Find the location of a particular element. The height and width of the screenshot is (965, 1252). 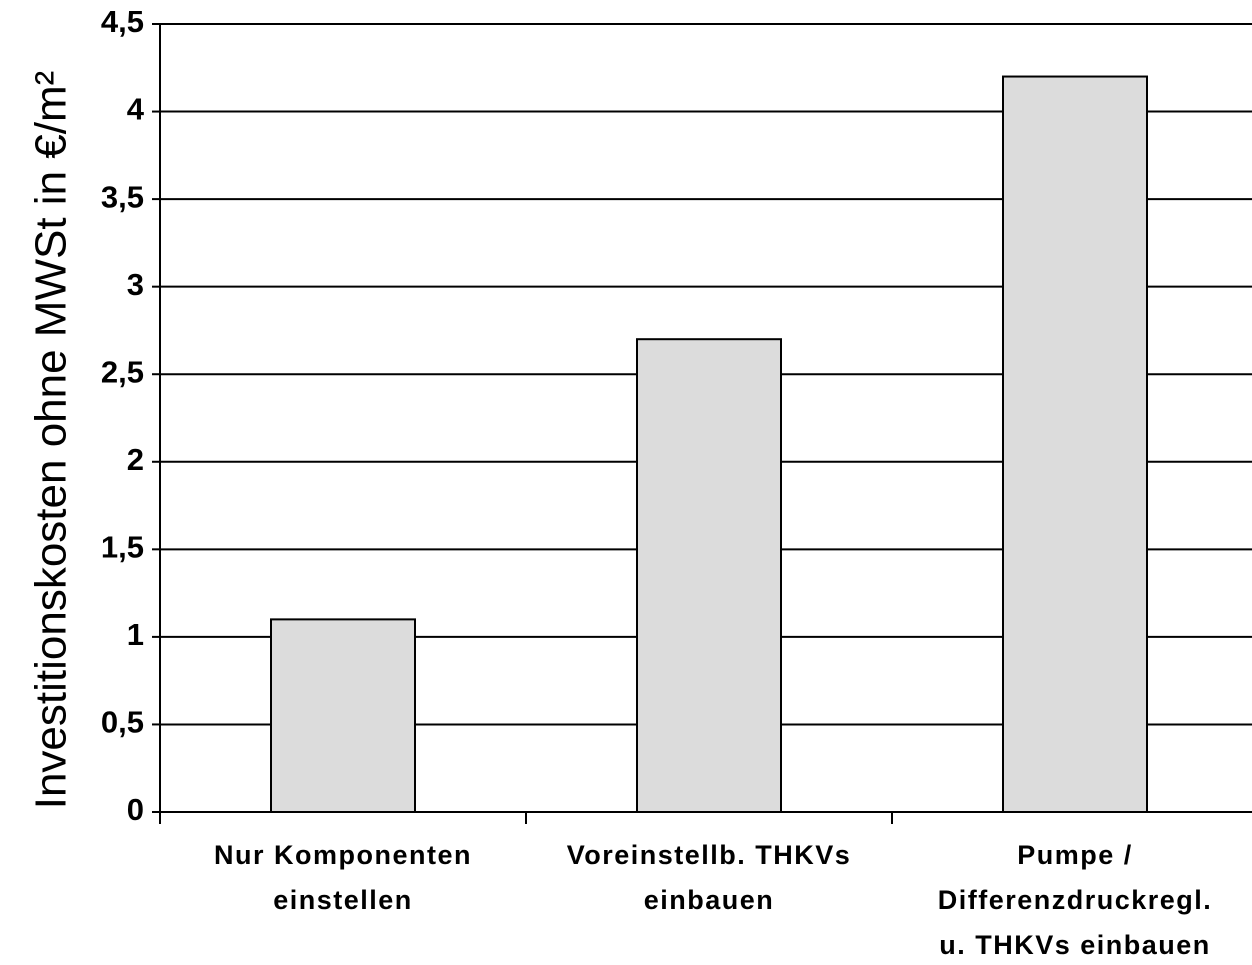

y-tick-label: 4 is located at coordinates (136, 109).